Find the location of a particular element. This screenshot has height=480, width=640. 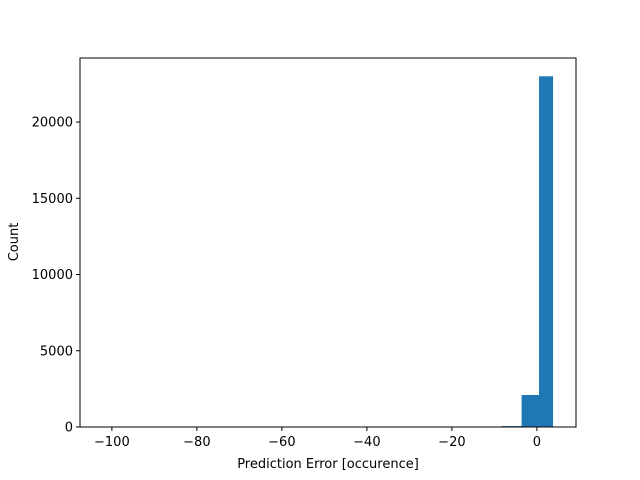

x-tick-label: −40 is located at coordinates (366, 442).